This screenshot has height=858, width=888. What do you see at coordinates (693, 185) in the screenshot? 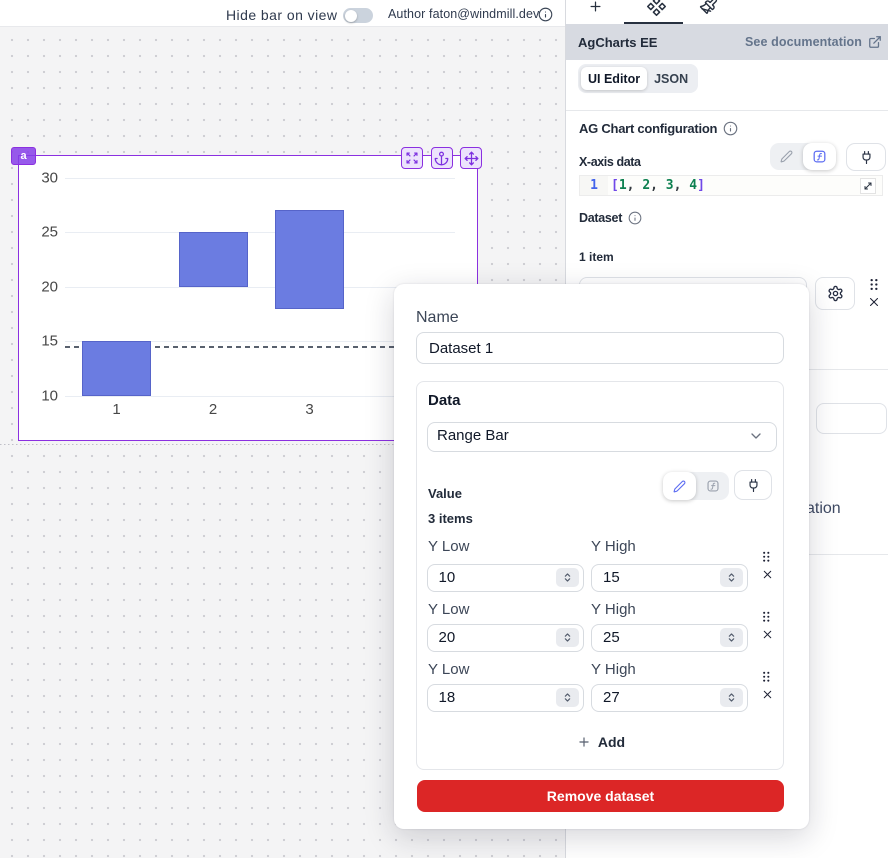
I see `code-token: 4` at bounding box center [693, 185].